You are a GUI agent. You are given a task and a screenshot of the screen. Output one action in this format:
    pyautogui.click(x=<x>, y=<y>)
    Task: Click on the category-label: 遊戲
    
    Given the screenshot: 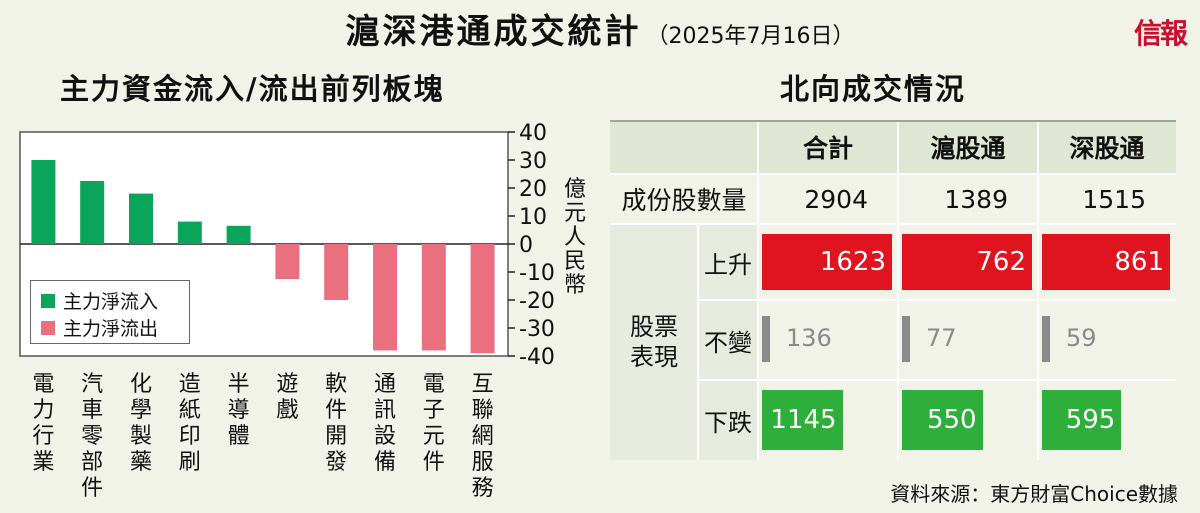 What is the action you would take?
    pyautogui.click(x=287, y=397)
    